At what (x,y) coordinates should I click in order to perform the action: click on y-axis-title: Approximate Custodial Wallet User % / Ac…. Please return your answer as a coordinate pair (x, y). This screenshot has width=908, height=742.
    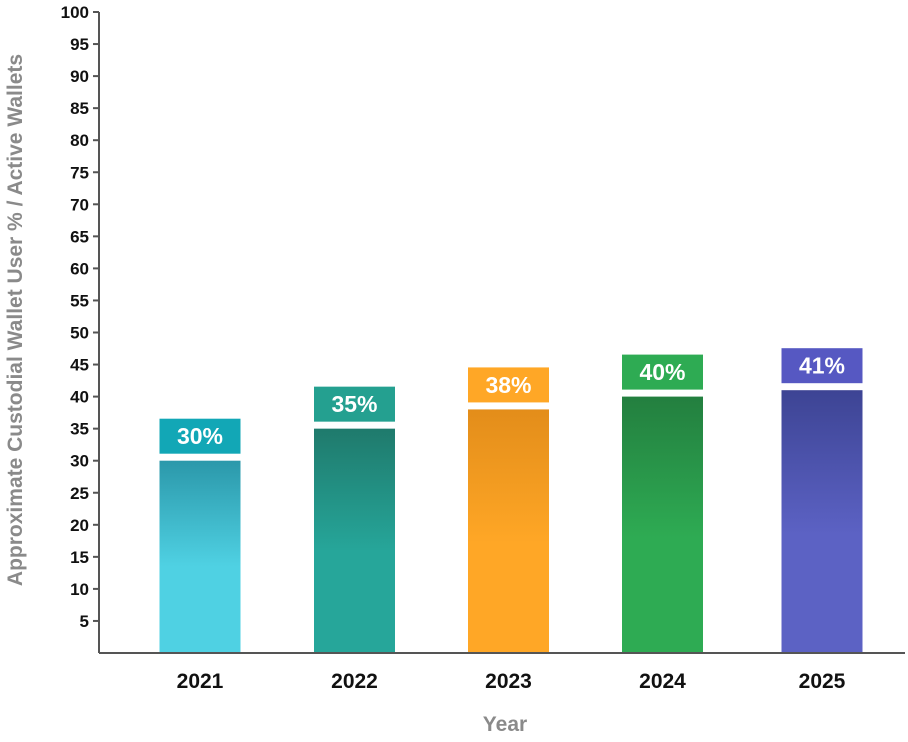
    Looking at the image, I should click on (15, 320).